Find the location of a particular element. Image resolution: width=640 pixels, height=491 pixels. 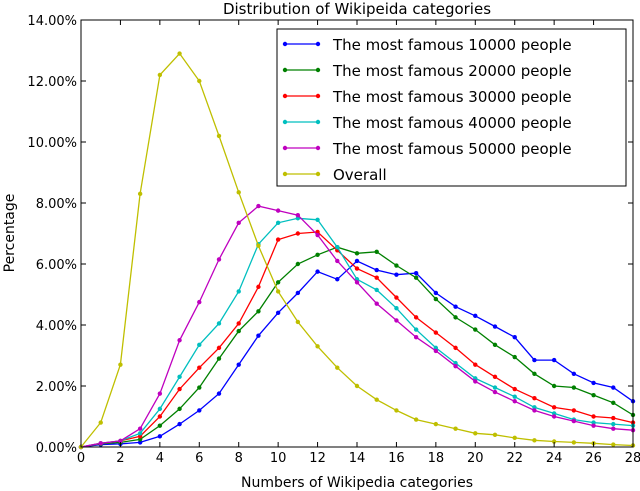

chart-title: Distribution of Wikipeida categories is located at coordinates (357, 9).